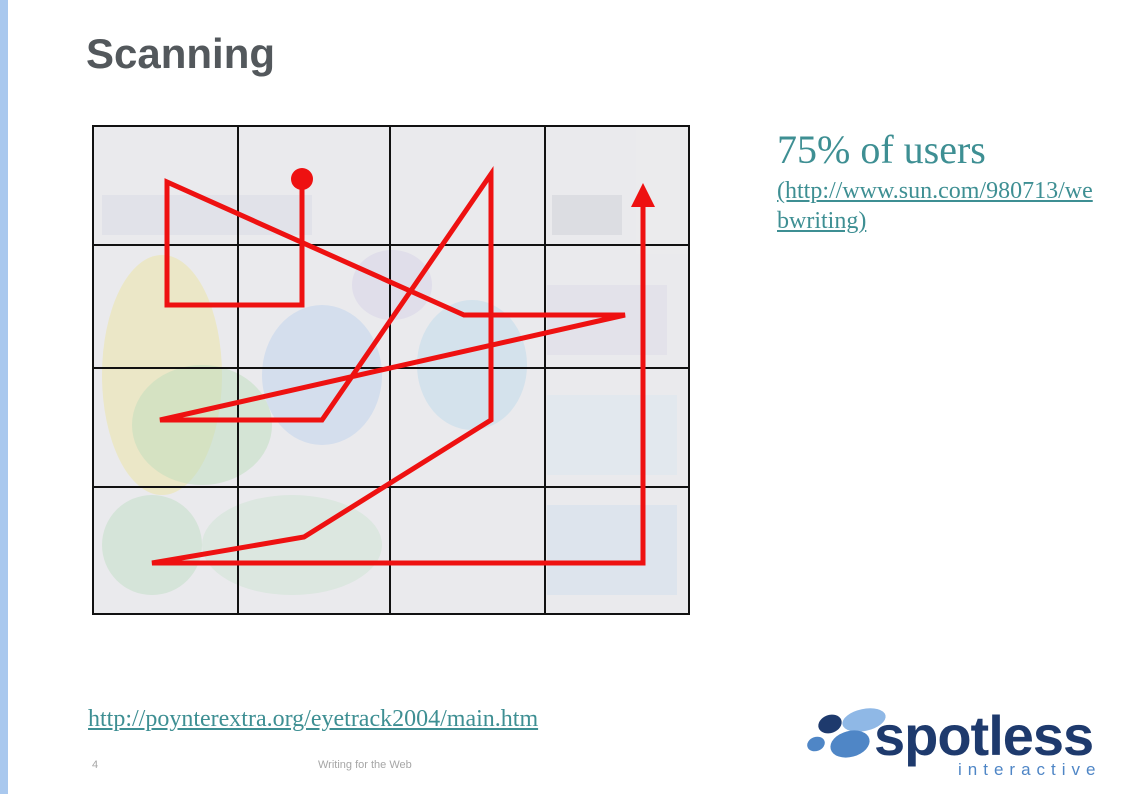  What do you see at coordinates (181, 53) in the screenshot?
I see `slide-title: Scanning` at bounding box center [181, 53].